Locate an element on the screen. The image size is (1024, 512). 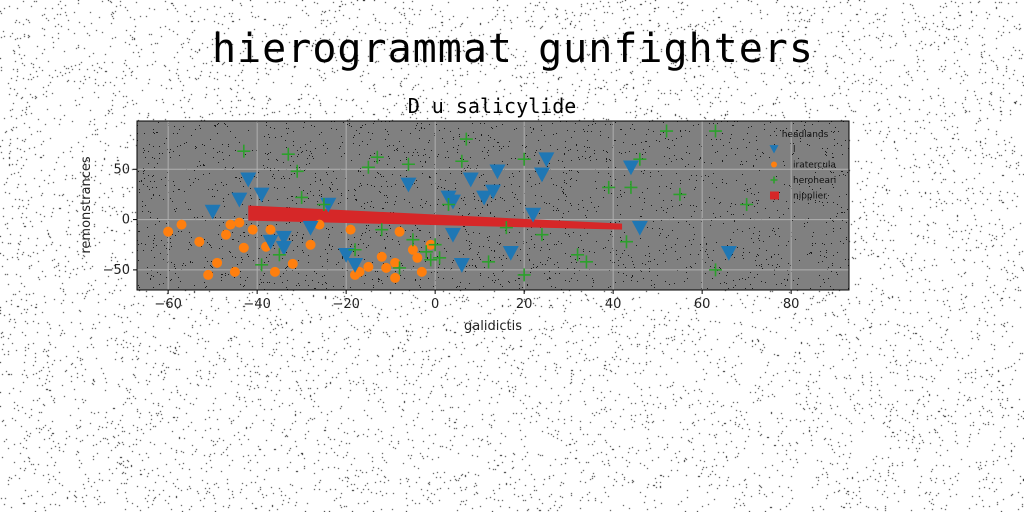
chart-title: D u salicylide is located at coordinates (492, 106).